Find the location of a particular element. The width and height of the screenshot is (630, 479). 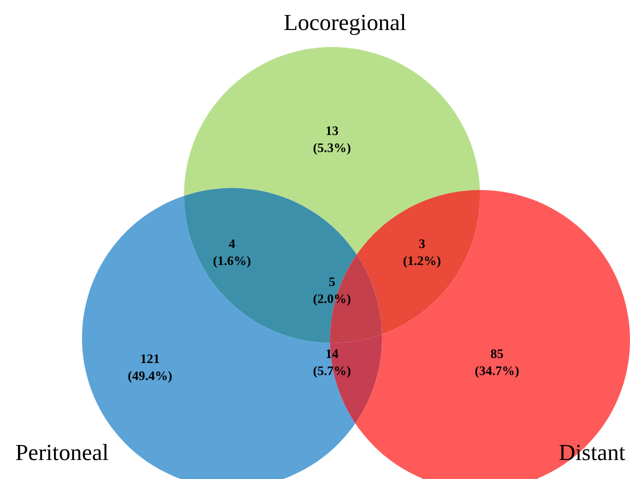

data-label: 3 (1.2%) is located at coordinates (422, 252).